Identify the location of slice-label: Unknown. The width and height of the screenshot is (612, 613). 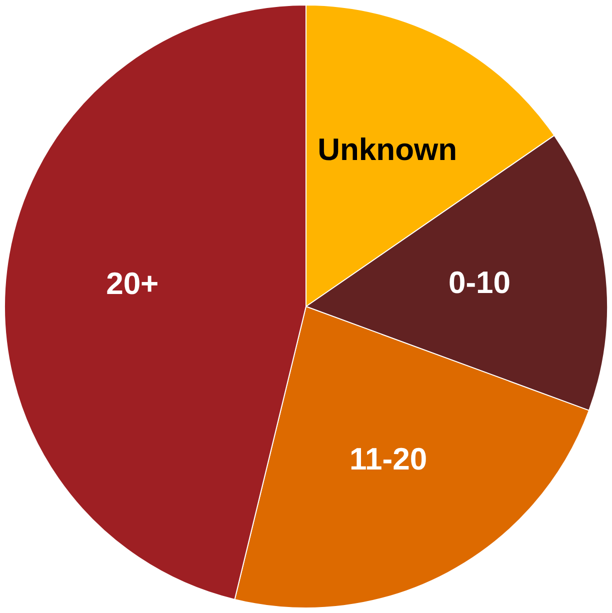
(388, 150).